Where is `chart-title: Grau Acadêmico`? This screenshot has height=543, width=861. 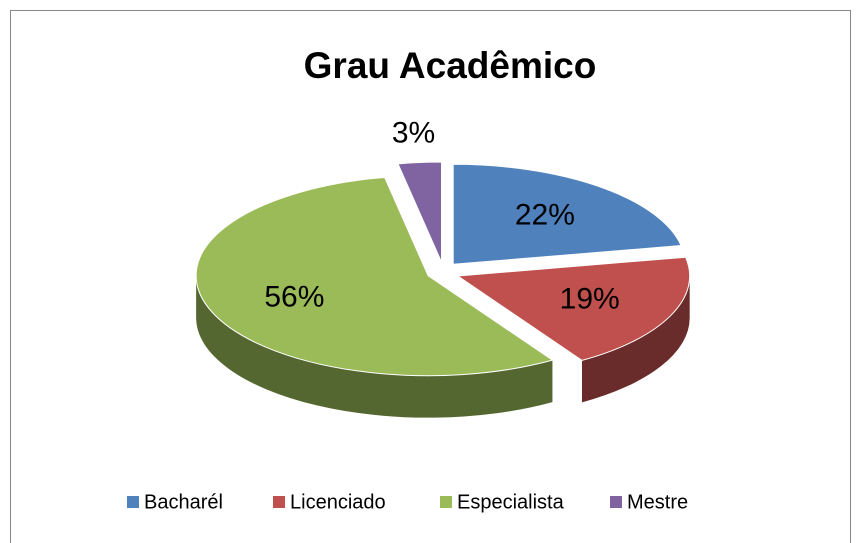 chart-title: Grau Acadêmico is located at coordinates (450, 65).